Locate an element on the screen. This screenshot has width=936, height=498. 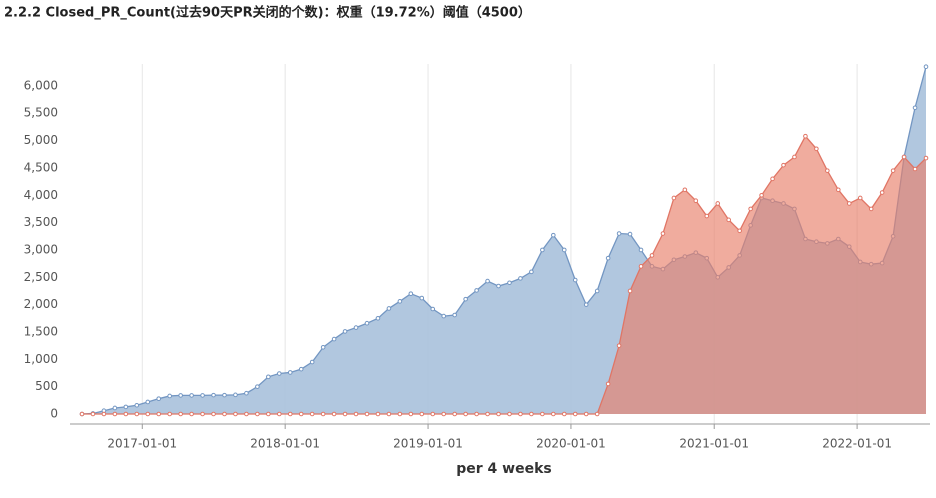
y-tick-label: 6,000 is located at coordinates (41, 85).